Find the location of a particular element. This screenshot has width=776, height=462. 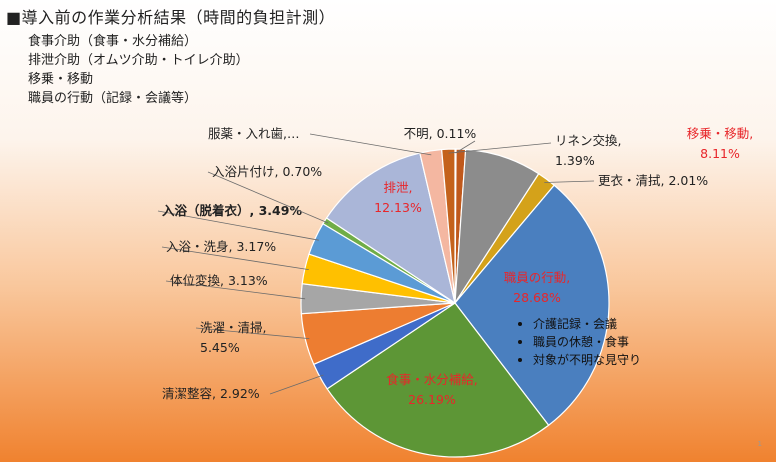

data-label: 更衣・清拭, 2.01% is located at coordinates (653, 180).